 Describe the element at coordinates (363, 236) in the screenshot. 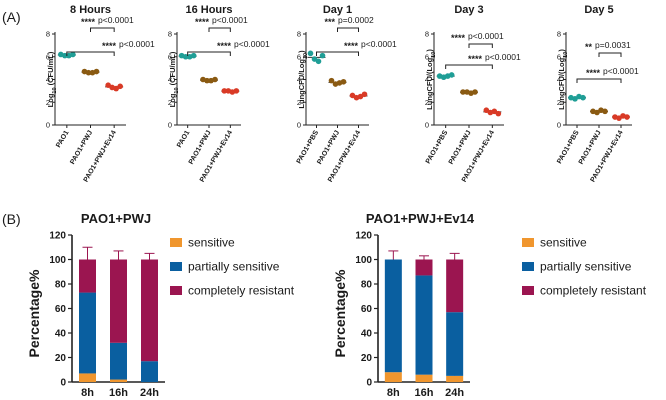

I see `y-tick-label: 120` at that location.